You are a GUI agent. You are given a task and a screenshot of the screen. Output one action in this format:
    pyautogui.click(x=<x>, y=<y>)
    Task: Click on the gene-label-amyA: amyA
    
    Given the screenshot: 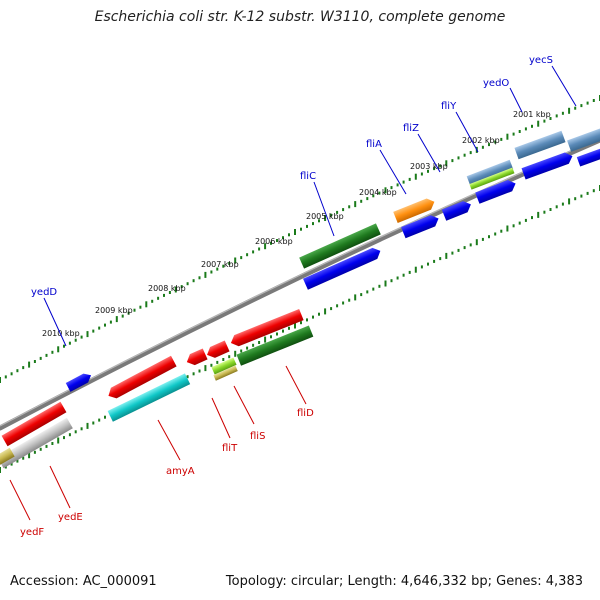 What is the action you would take?
    pyautogui.click(x=180, y=471)
    